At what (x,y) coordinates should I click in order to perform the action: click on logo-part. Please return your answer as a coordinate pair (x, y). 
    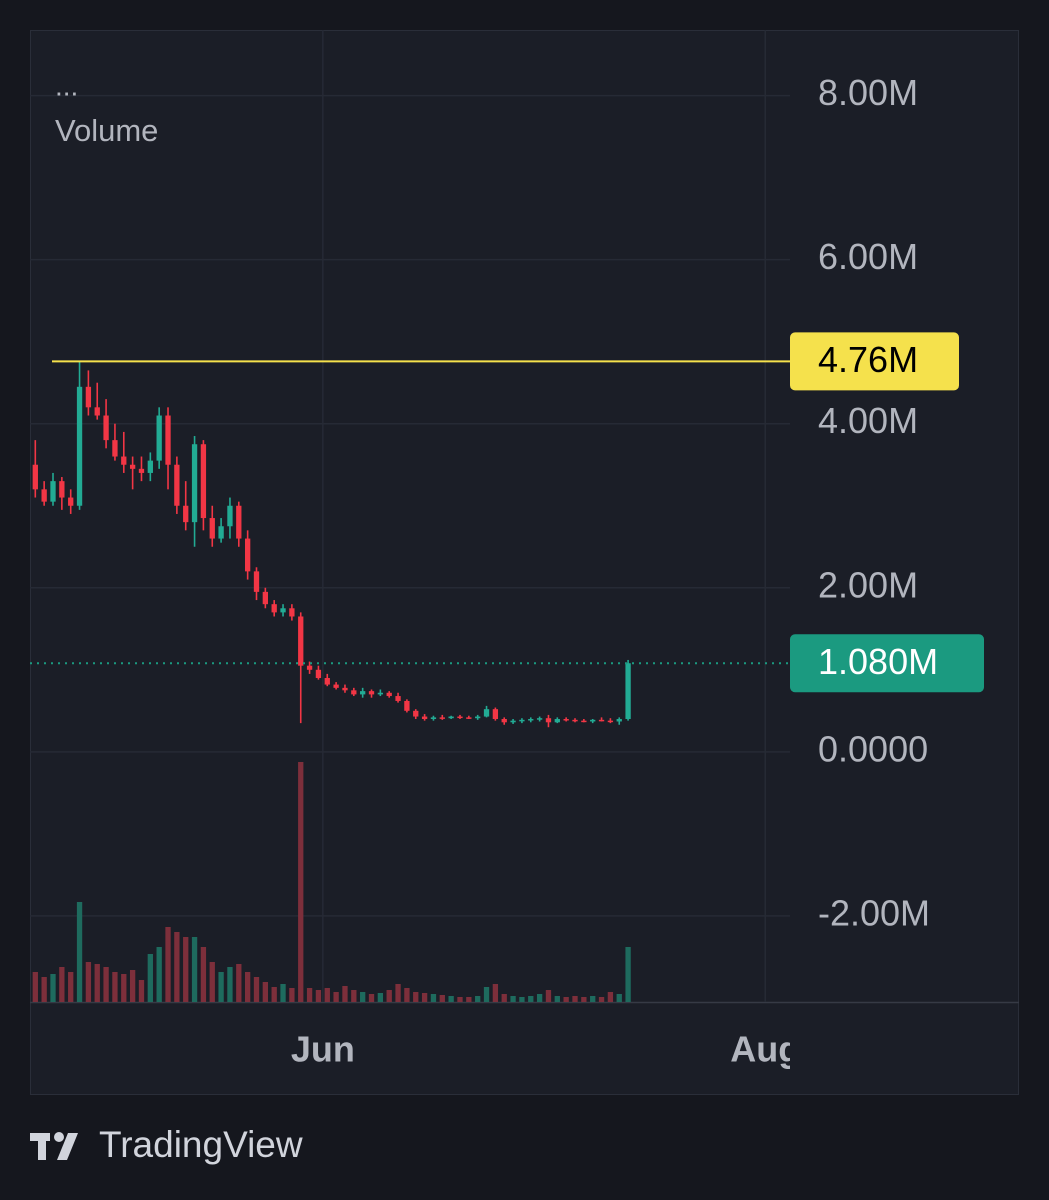
    Looking at the image, I should click on (59, 1137).